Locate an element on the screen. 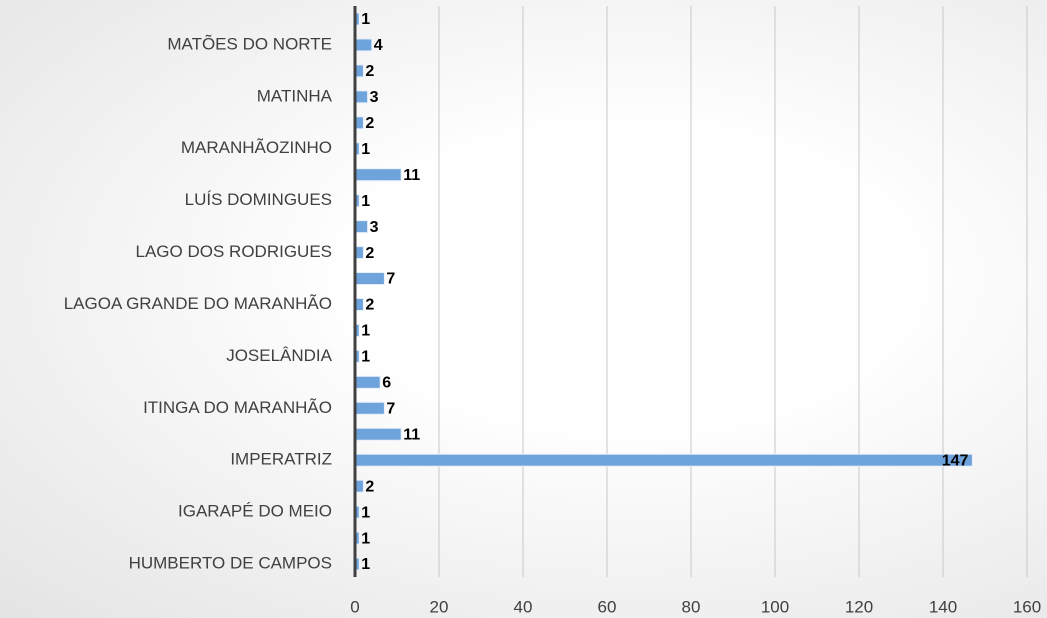  x-tick-label: 40 is located at coordinates (523, 606).